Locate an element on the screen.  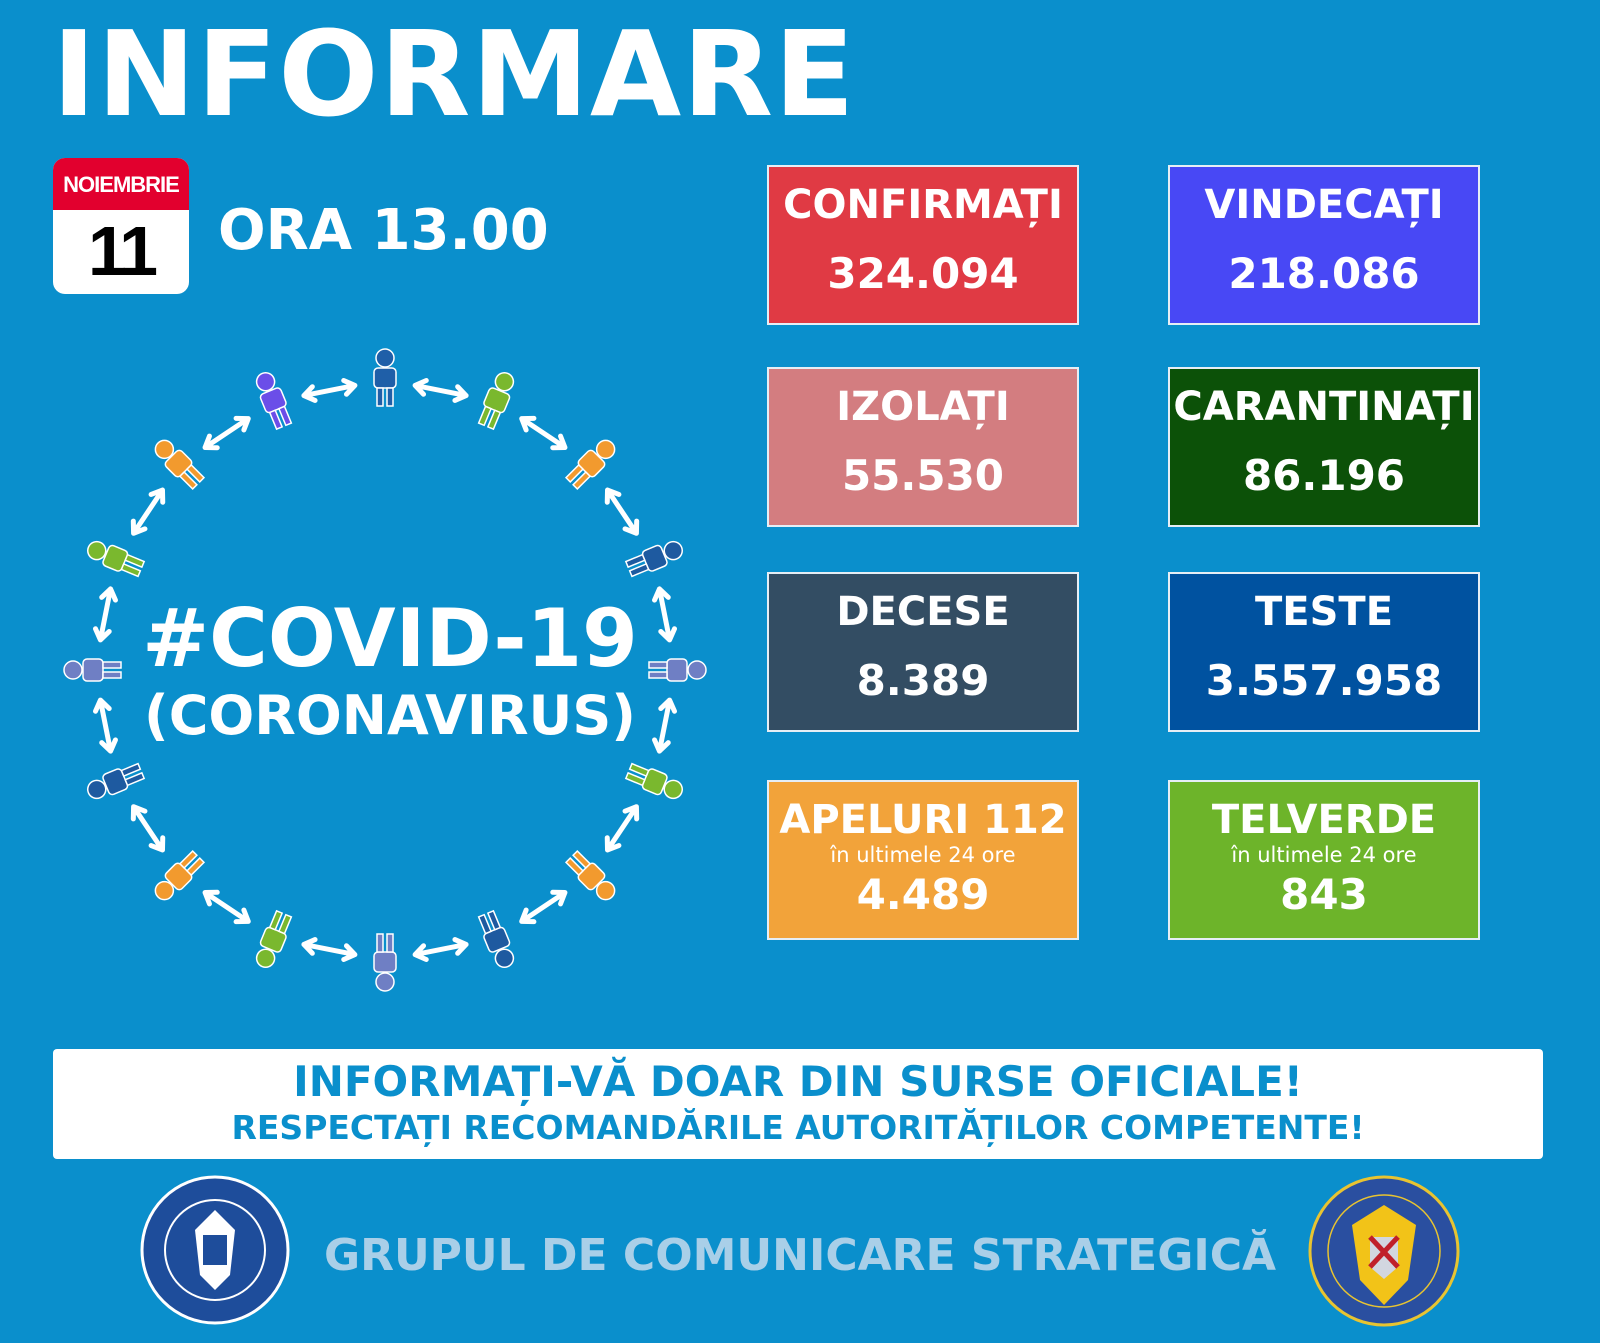
stat-box-telverde: TELVERDE în ultimele 24 ore 843 is located at coordinates (1324, 860).